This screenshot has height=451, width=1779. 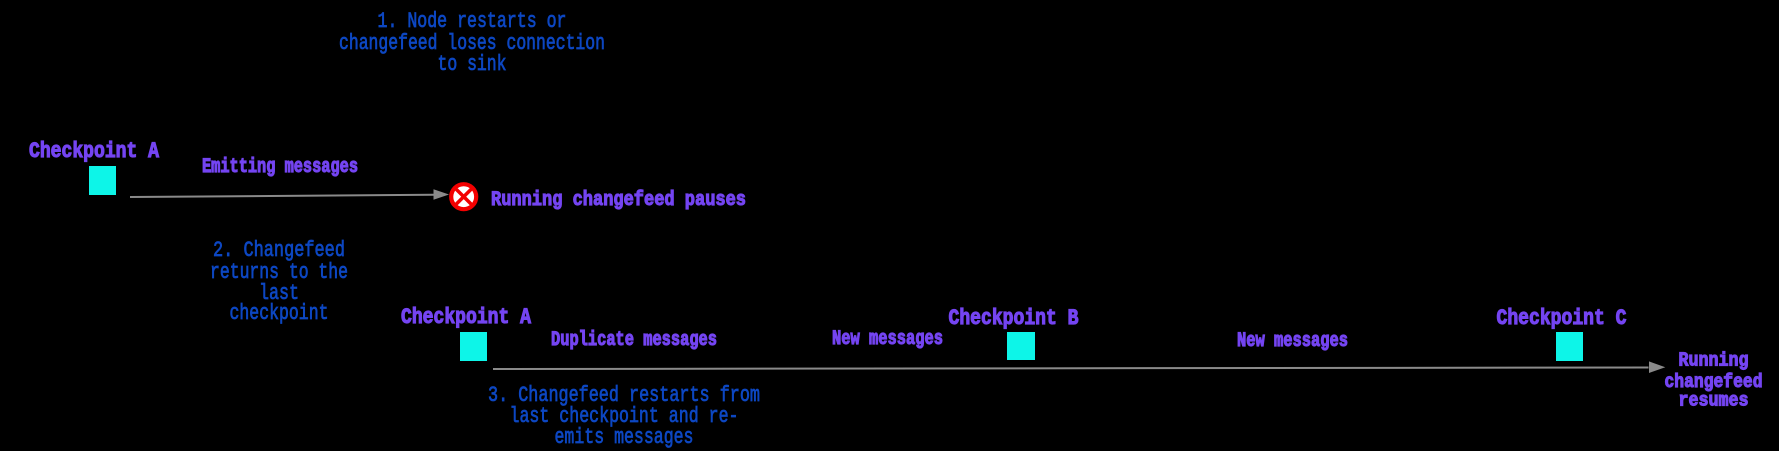 What do you see at coordinates (279, 313) in the screenshot?
I see `svg-text: checkpoint` at bounding box center [279, 313].